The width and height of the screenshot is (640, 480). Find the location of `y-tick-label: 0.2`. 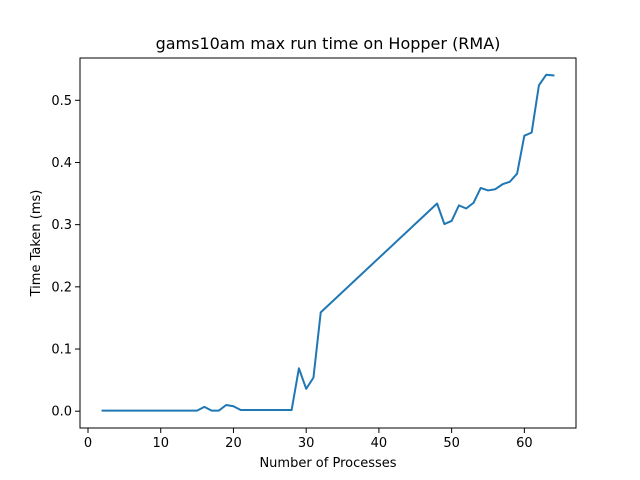

y-tick-label: 0.2 is located at coordinates (61, 287).